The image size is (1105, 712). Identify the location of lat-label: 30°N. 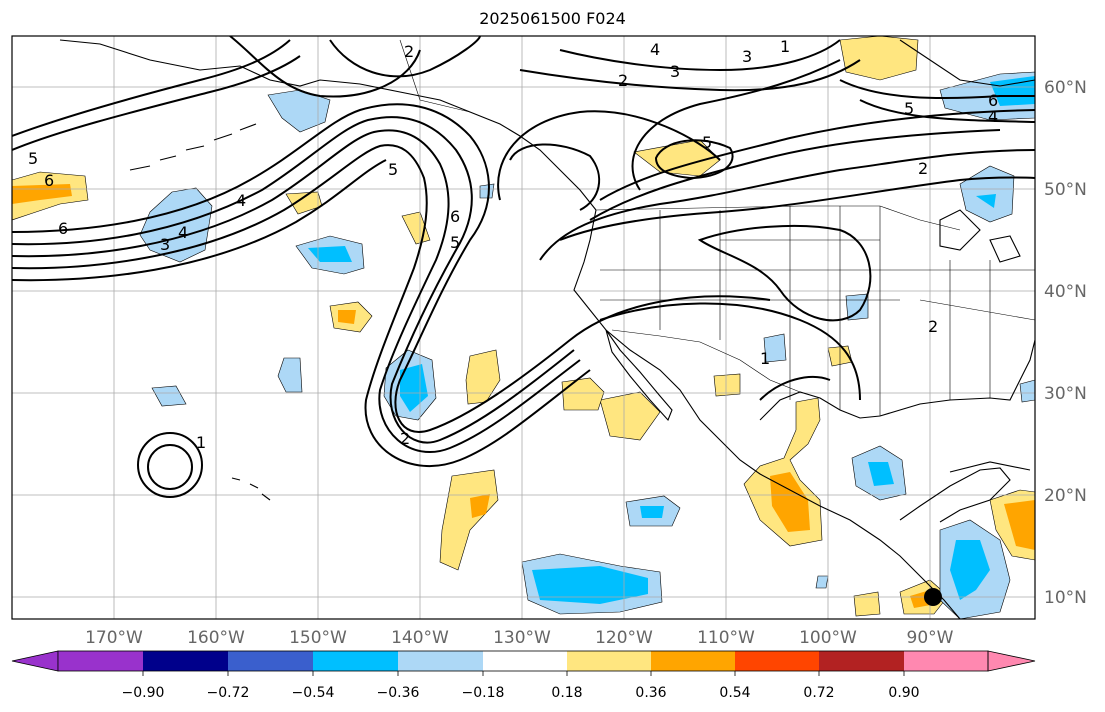
(1065, 394).